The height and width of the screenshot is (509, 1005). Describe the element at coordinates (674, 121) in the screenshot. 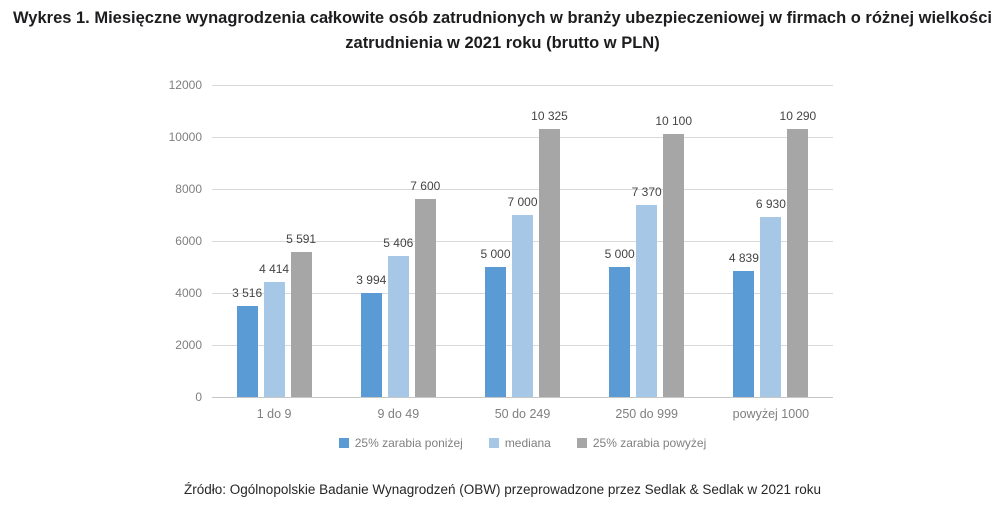

I see `bar-value-label: 10 100` at that location.